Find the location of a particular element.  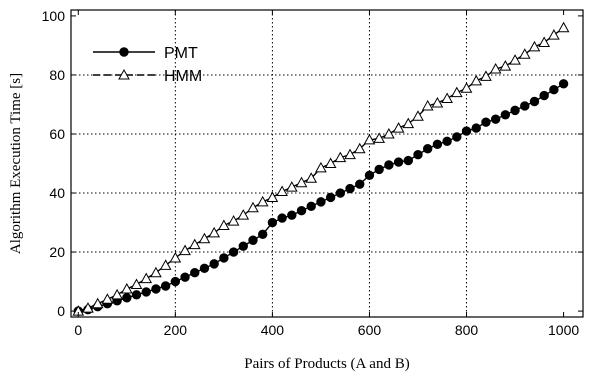

legend-marker is located at coordinates (124, 74).